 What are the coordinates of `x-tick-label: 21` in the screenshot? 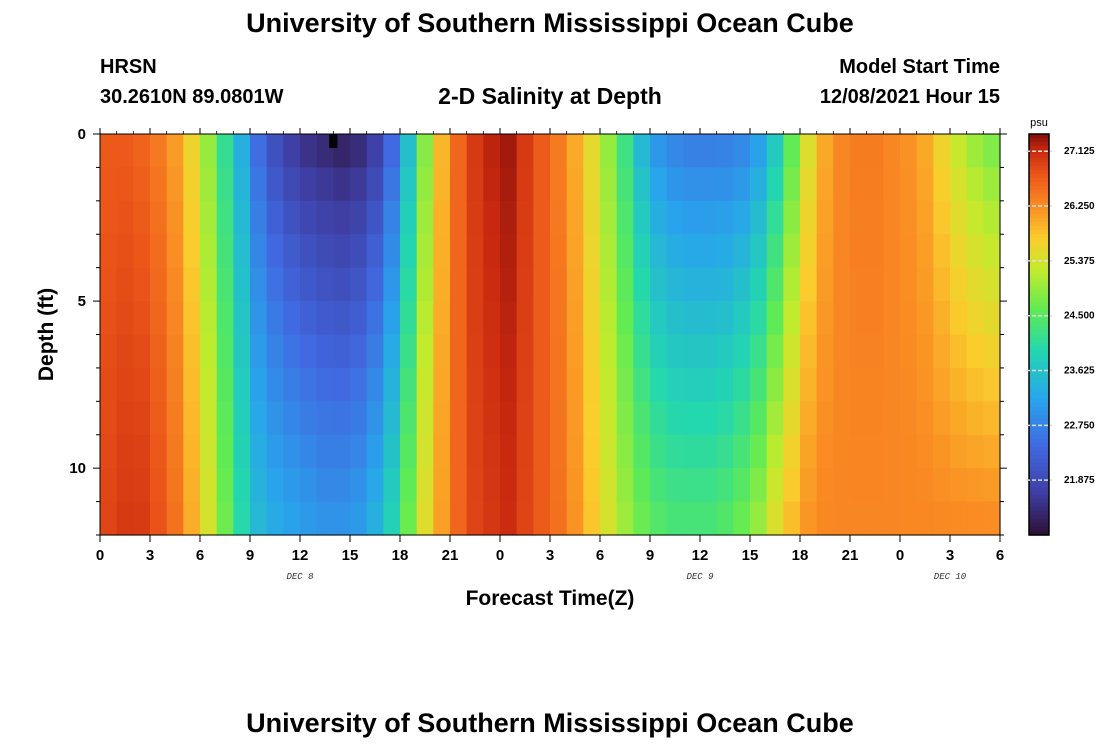 It's located at (850, 555).